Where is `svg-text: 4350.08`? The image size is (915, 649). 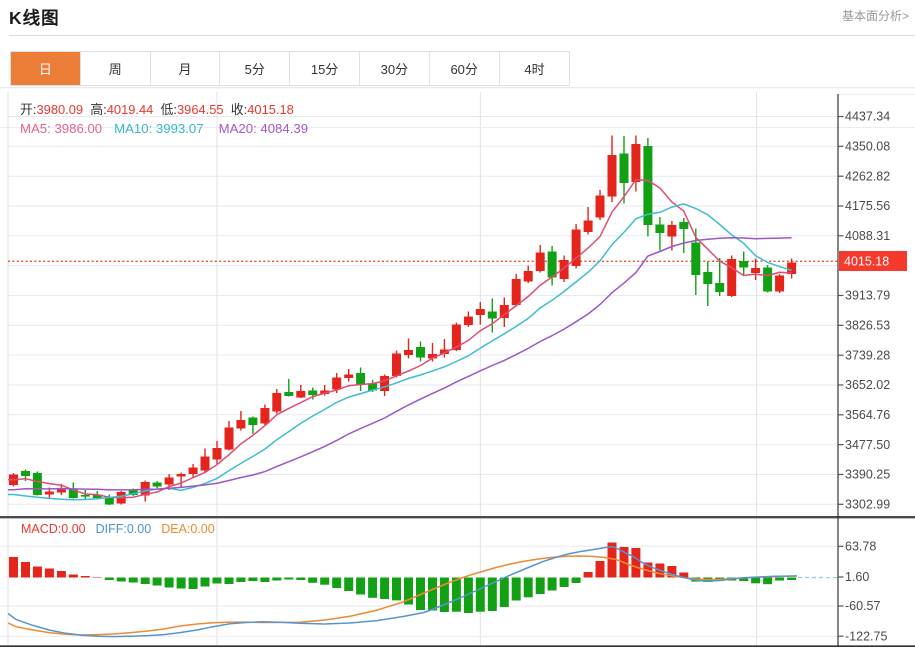 svg-text: 4350.08 is located at coordinates (867, 147).